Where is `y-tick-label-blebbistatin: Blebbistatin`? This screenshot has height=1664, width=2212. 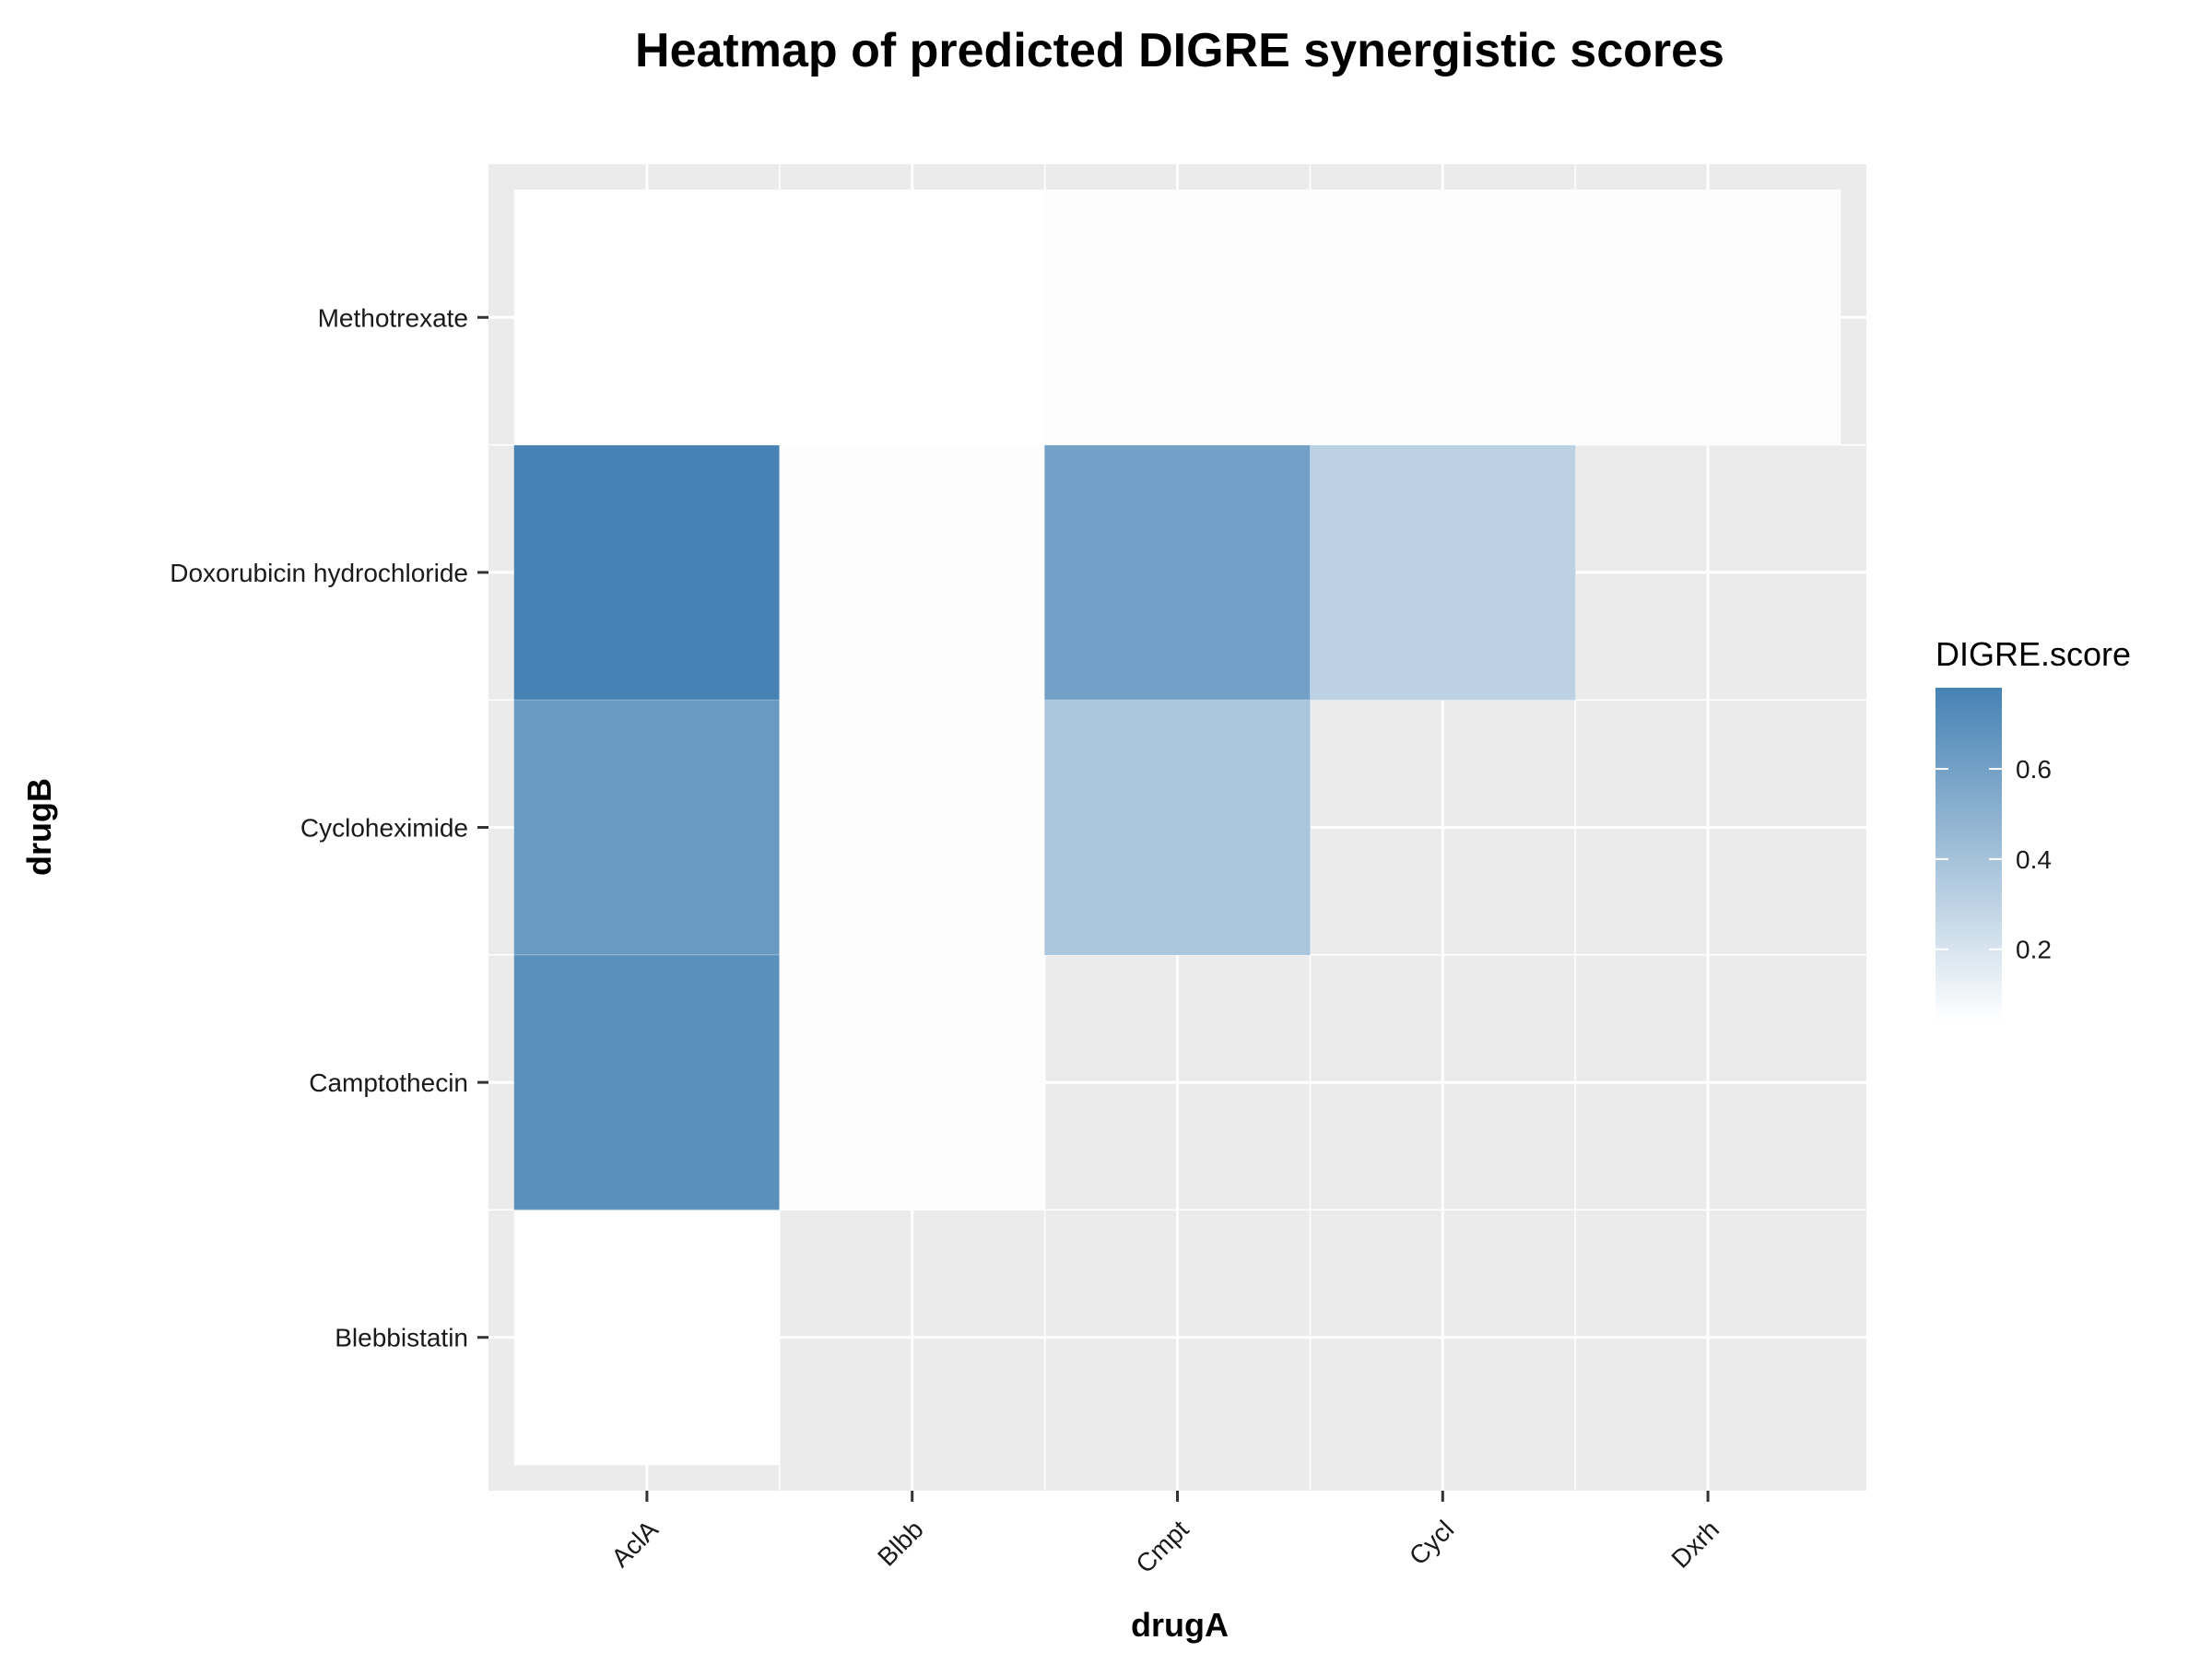
y-tick-label-blebbistatin: Blebbistatin is located at coordinates (401, 1338).